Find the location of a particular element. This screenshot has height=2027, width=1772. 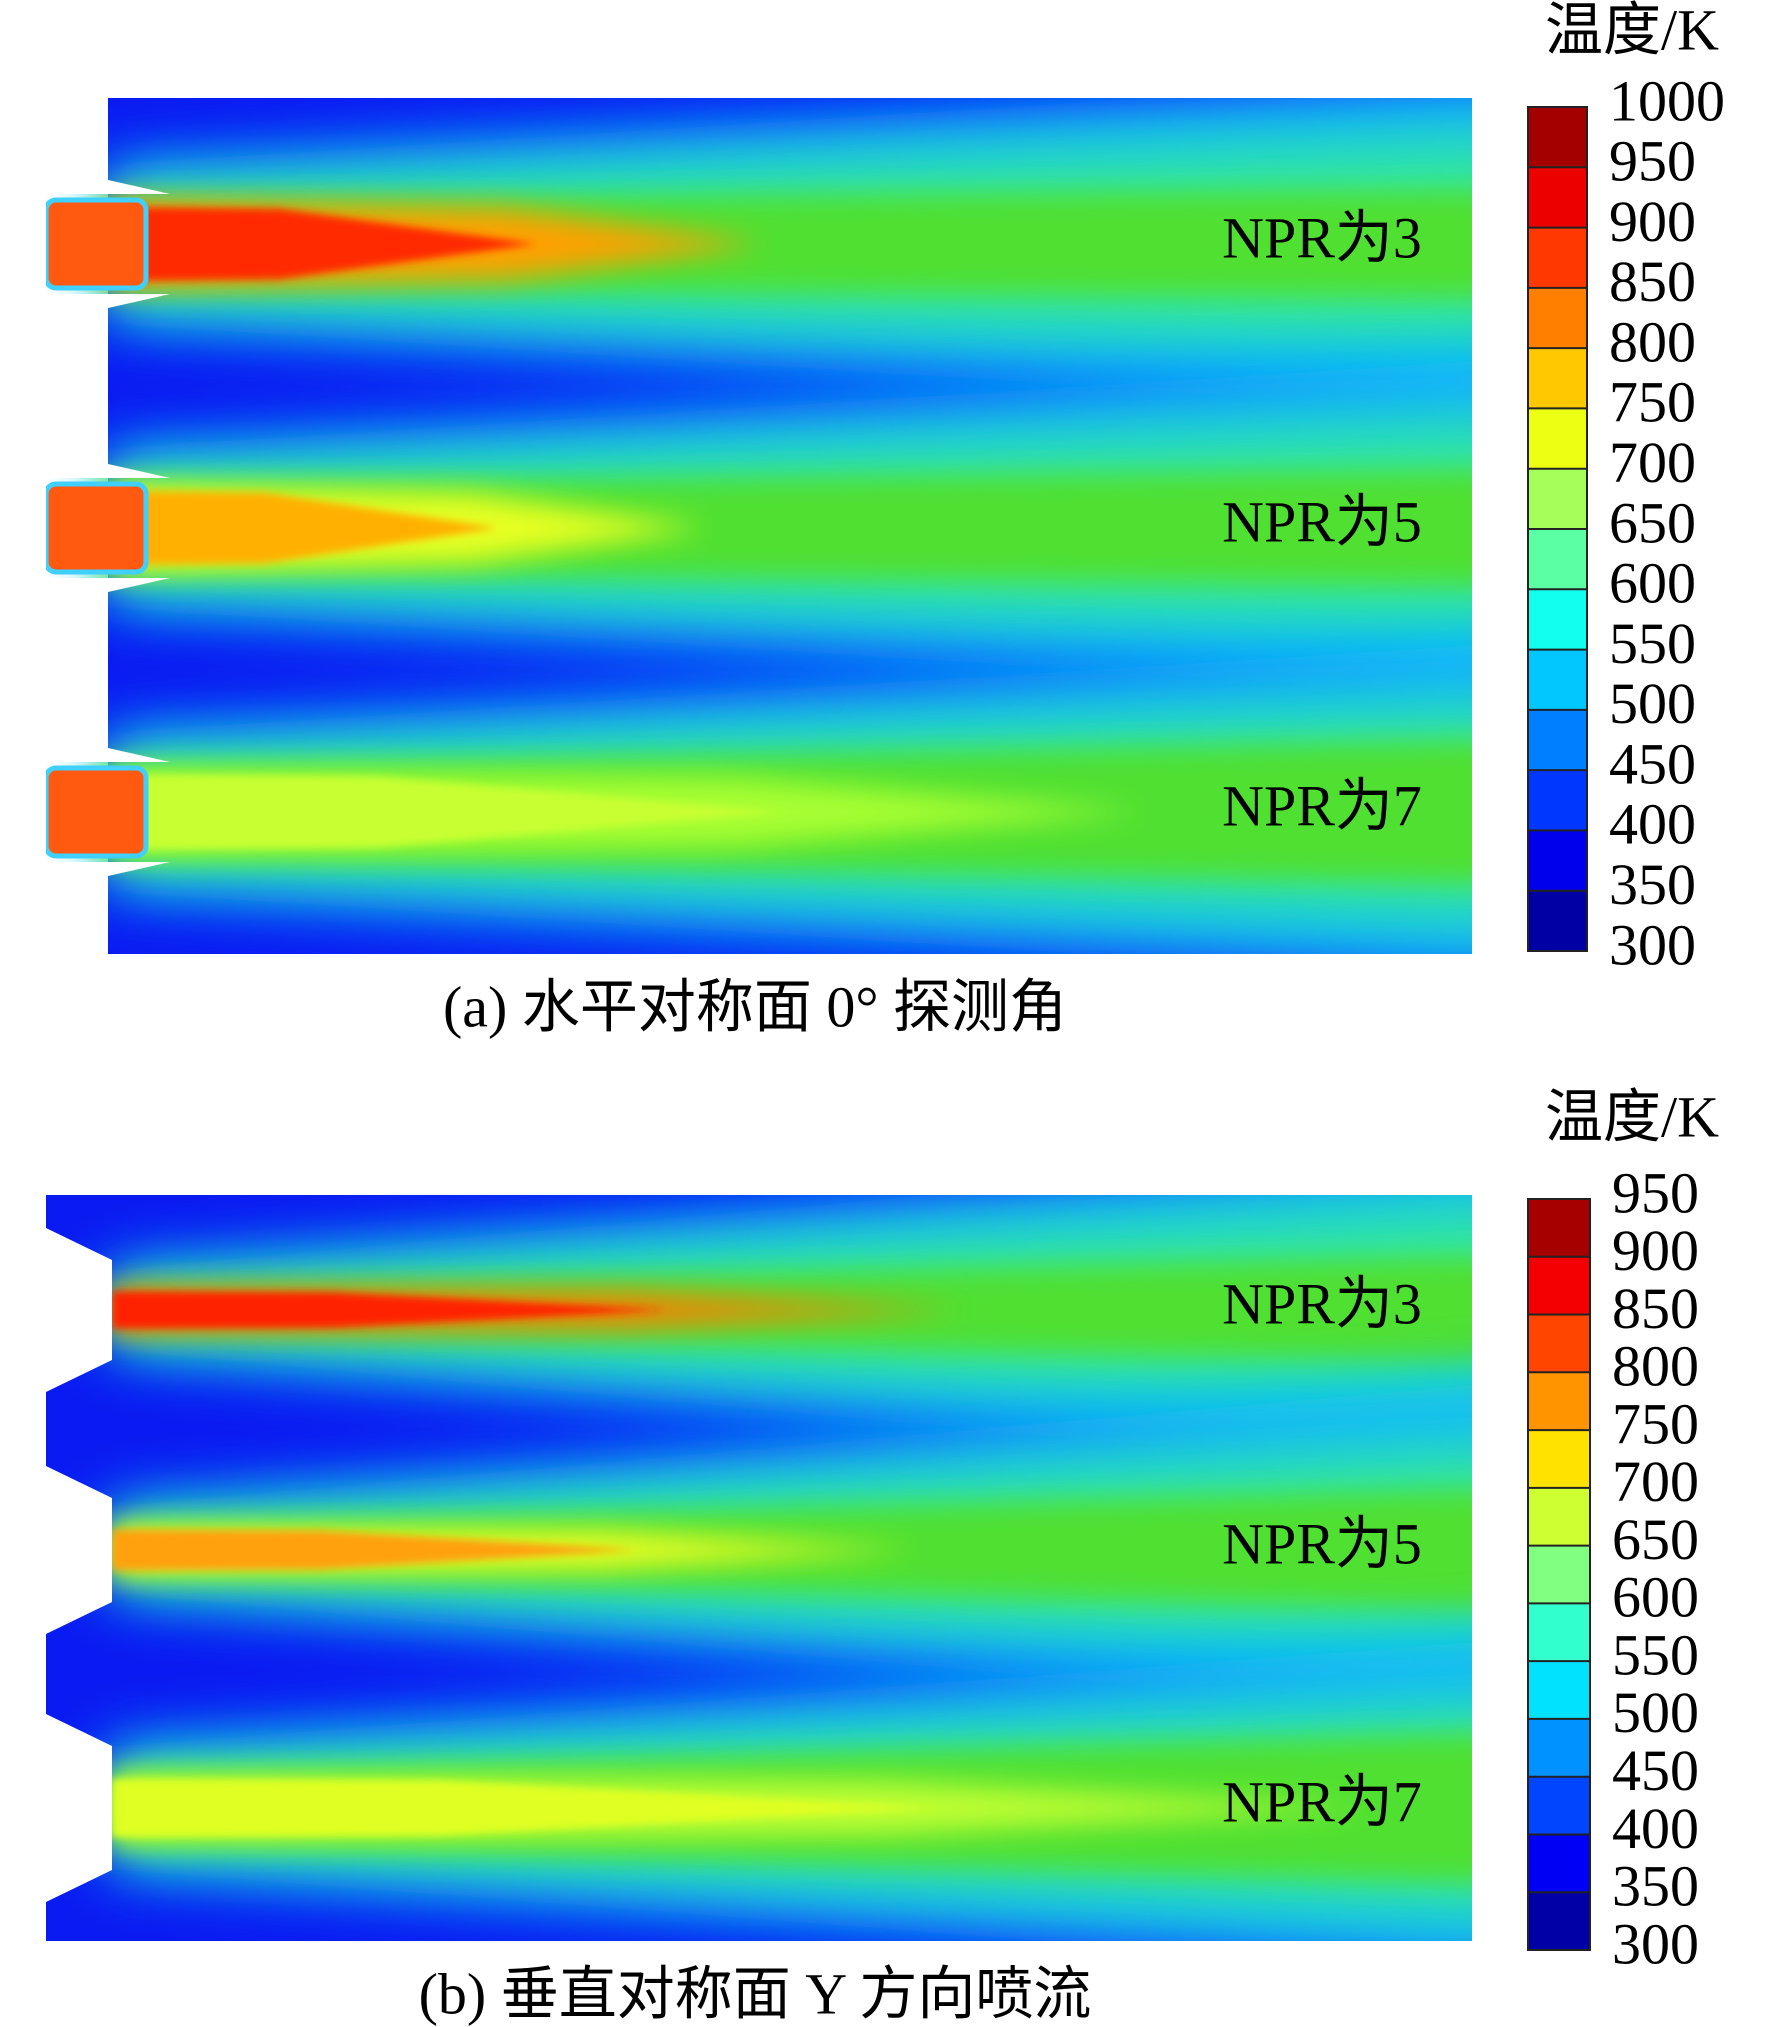

caption: (a) 水平对称面 0° 探测角 is located at coordinates (755, 1006).